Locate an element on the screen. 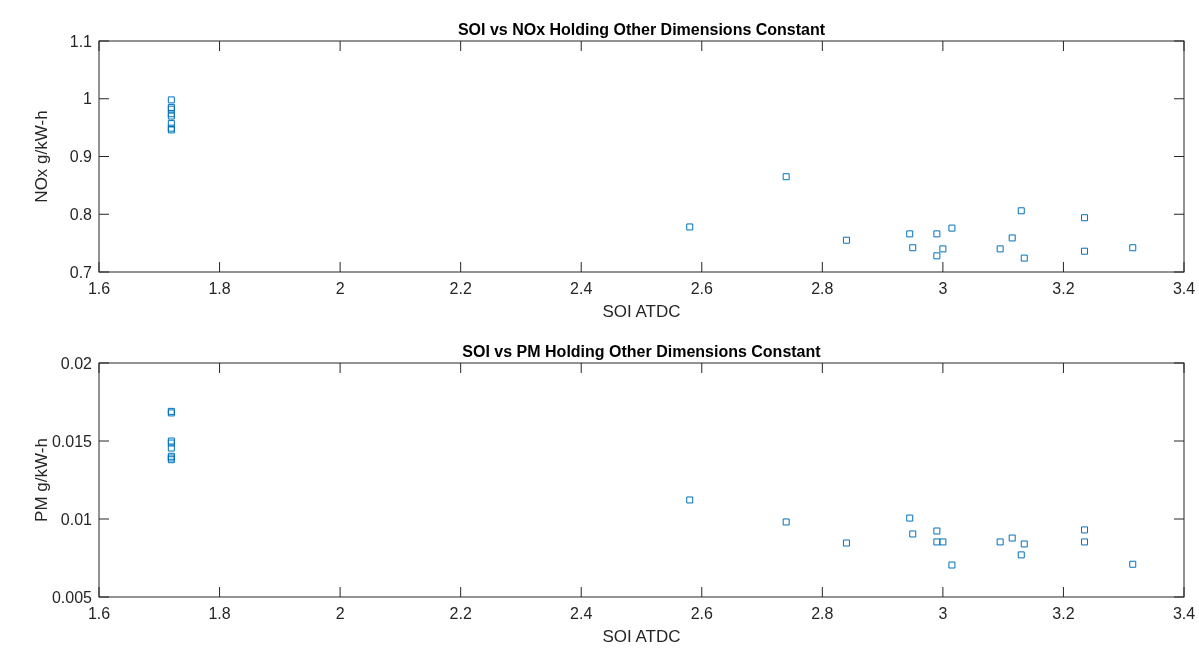 Image resolution: width=1199 pixels, height=649 pixels. y-axis-title: PM g/kW-h is located at coordinates (41, 480).